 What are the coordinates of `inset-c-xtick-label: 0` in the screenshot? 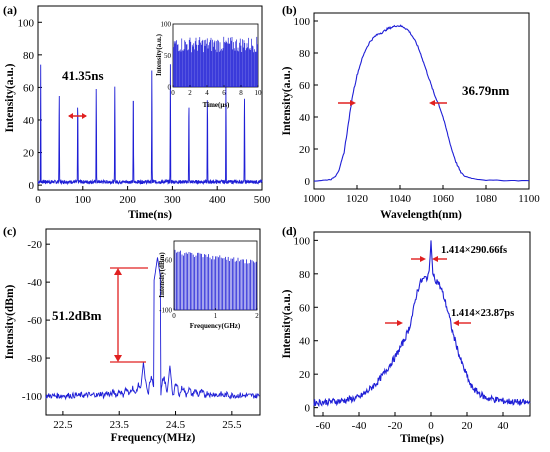 It's located at (174, 316).